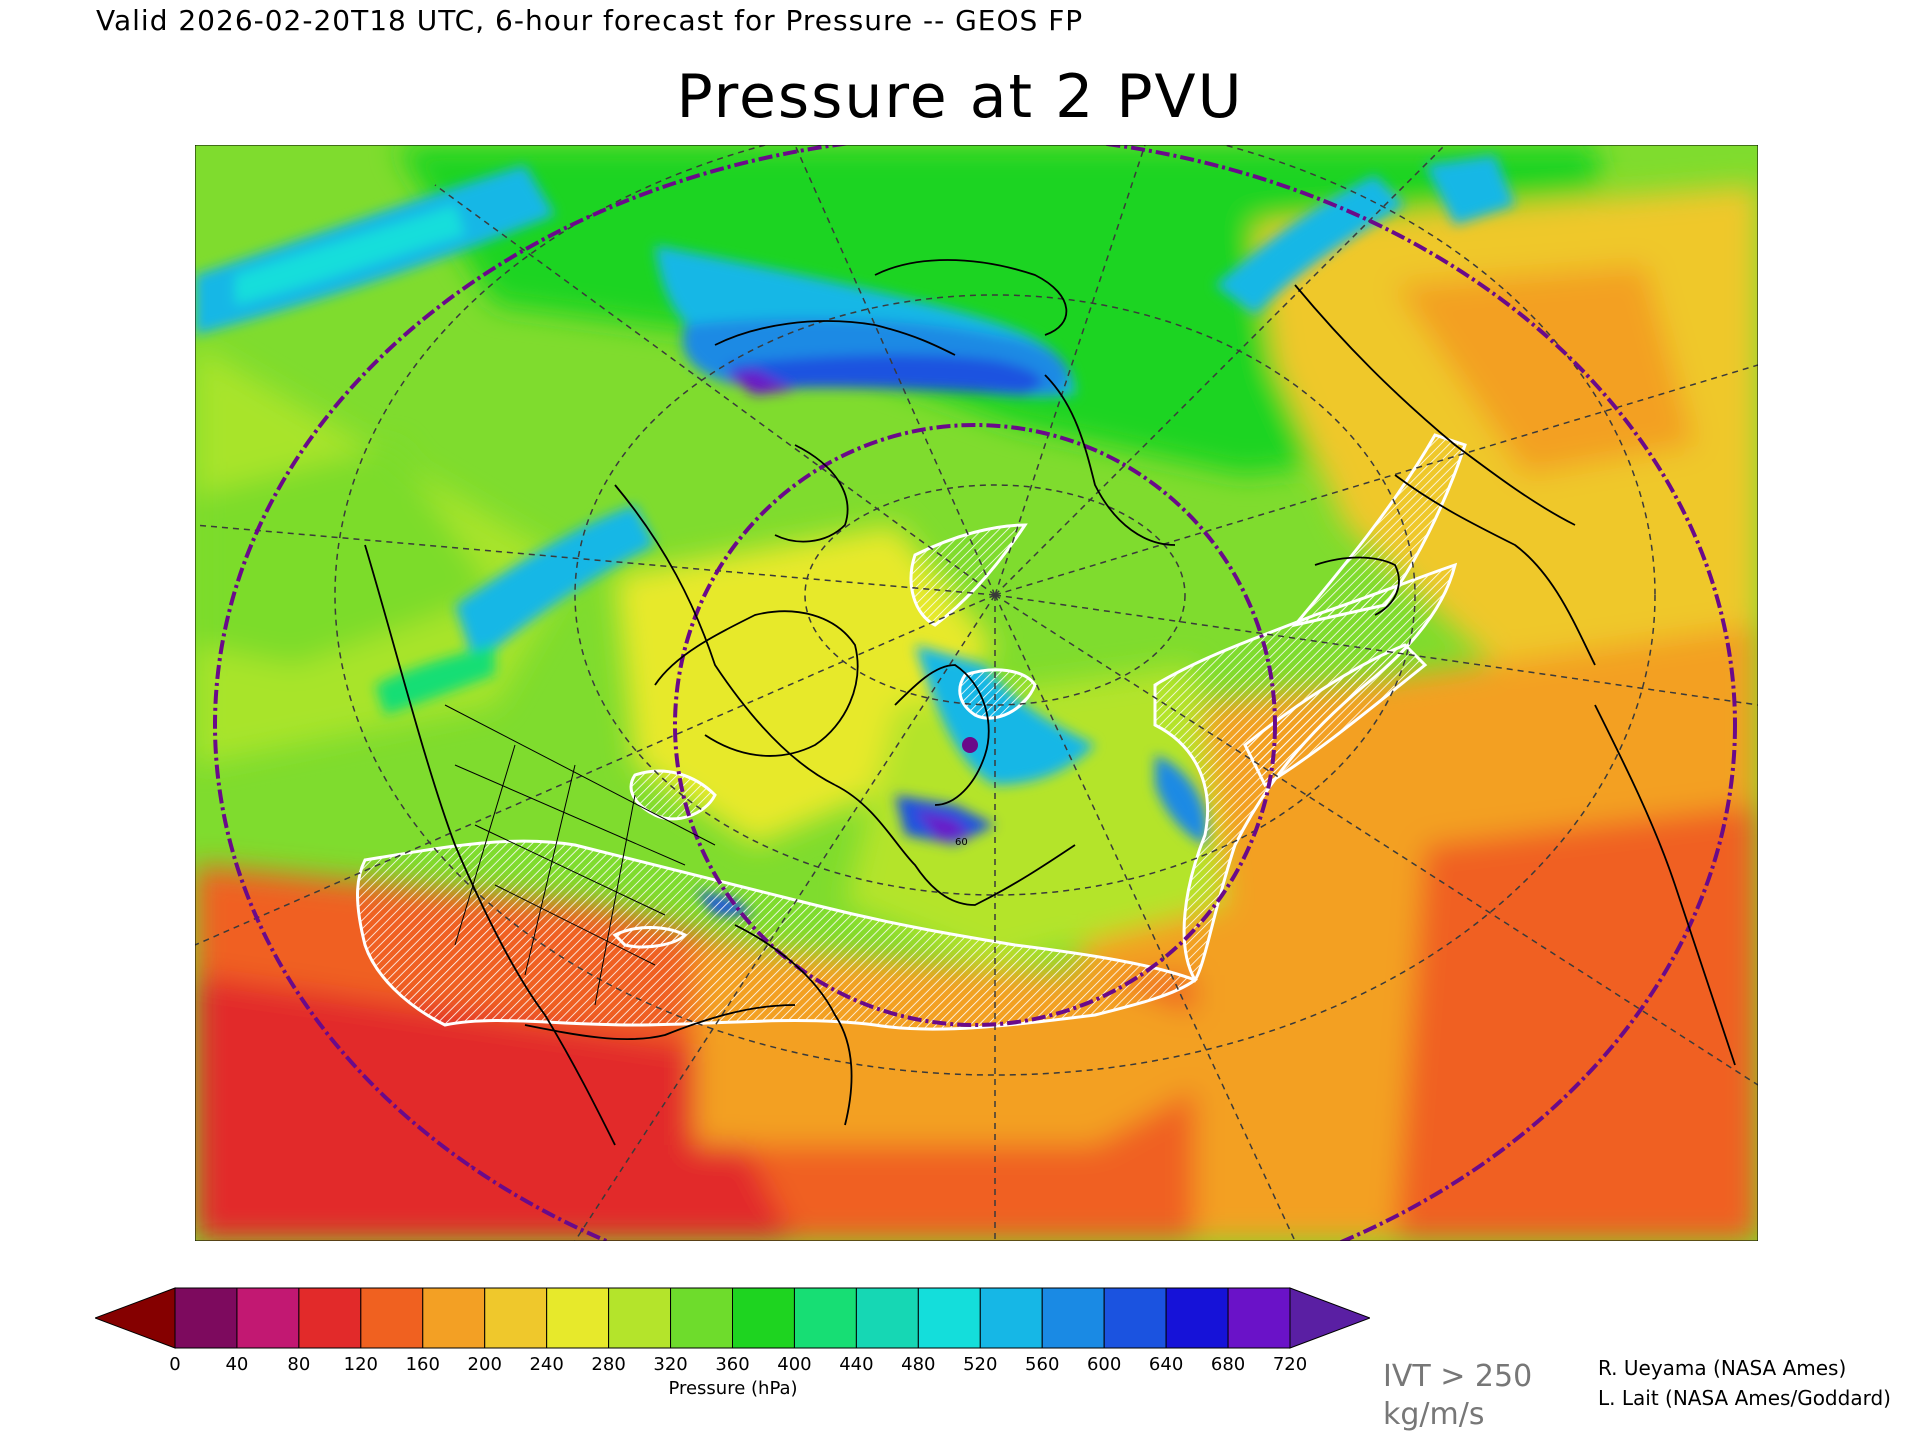 The height and width of the screenshot is (1440, 1920). I want to click on colorbar-label: Pressure (hPa), so click(733, 1388).